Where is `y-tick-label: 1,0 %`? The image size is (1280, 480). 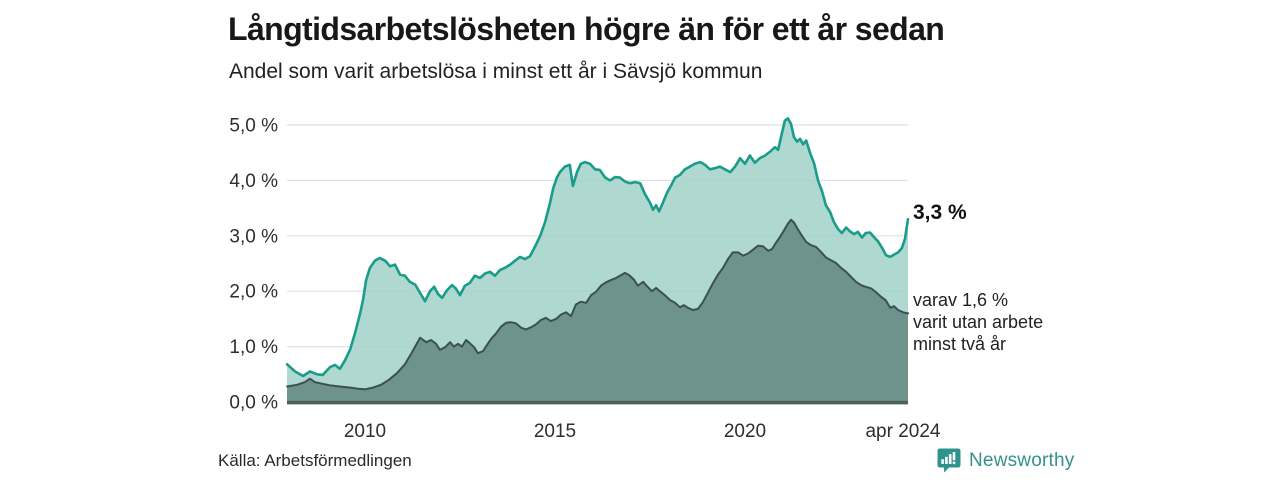
y-tick-label: 1,0 % is located at coordinates (253, 347).